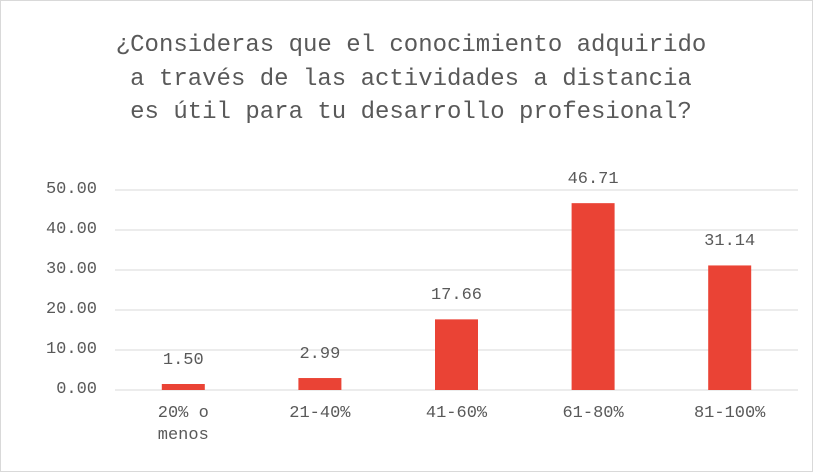  What do you see at coordinates (320, 355) in the screenshot?
I see `data-label: 2.99` at bounding box center [320, 355].